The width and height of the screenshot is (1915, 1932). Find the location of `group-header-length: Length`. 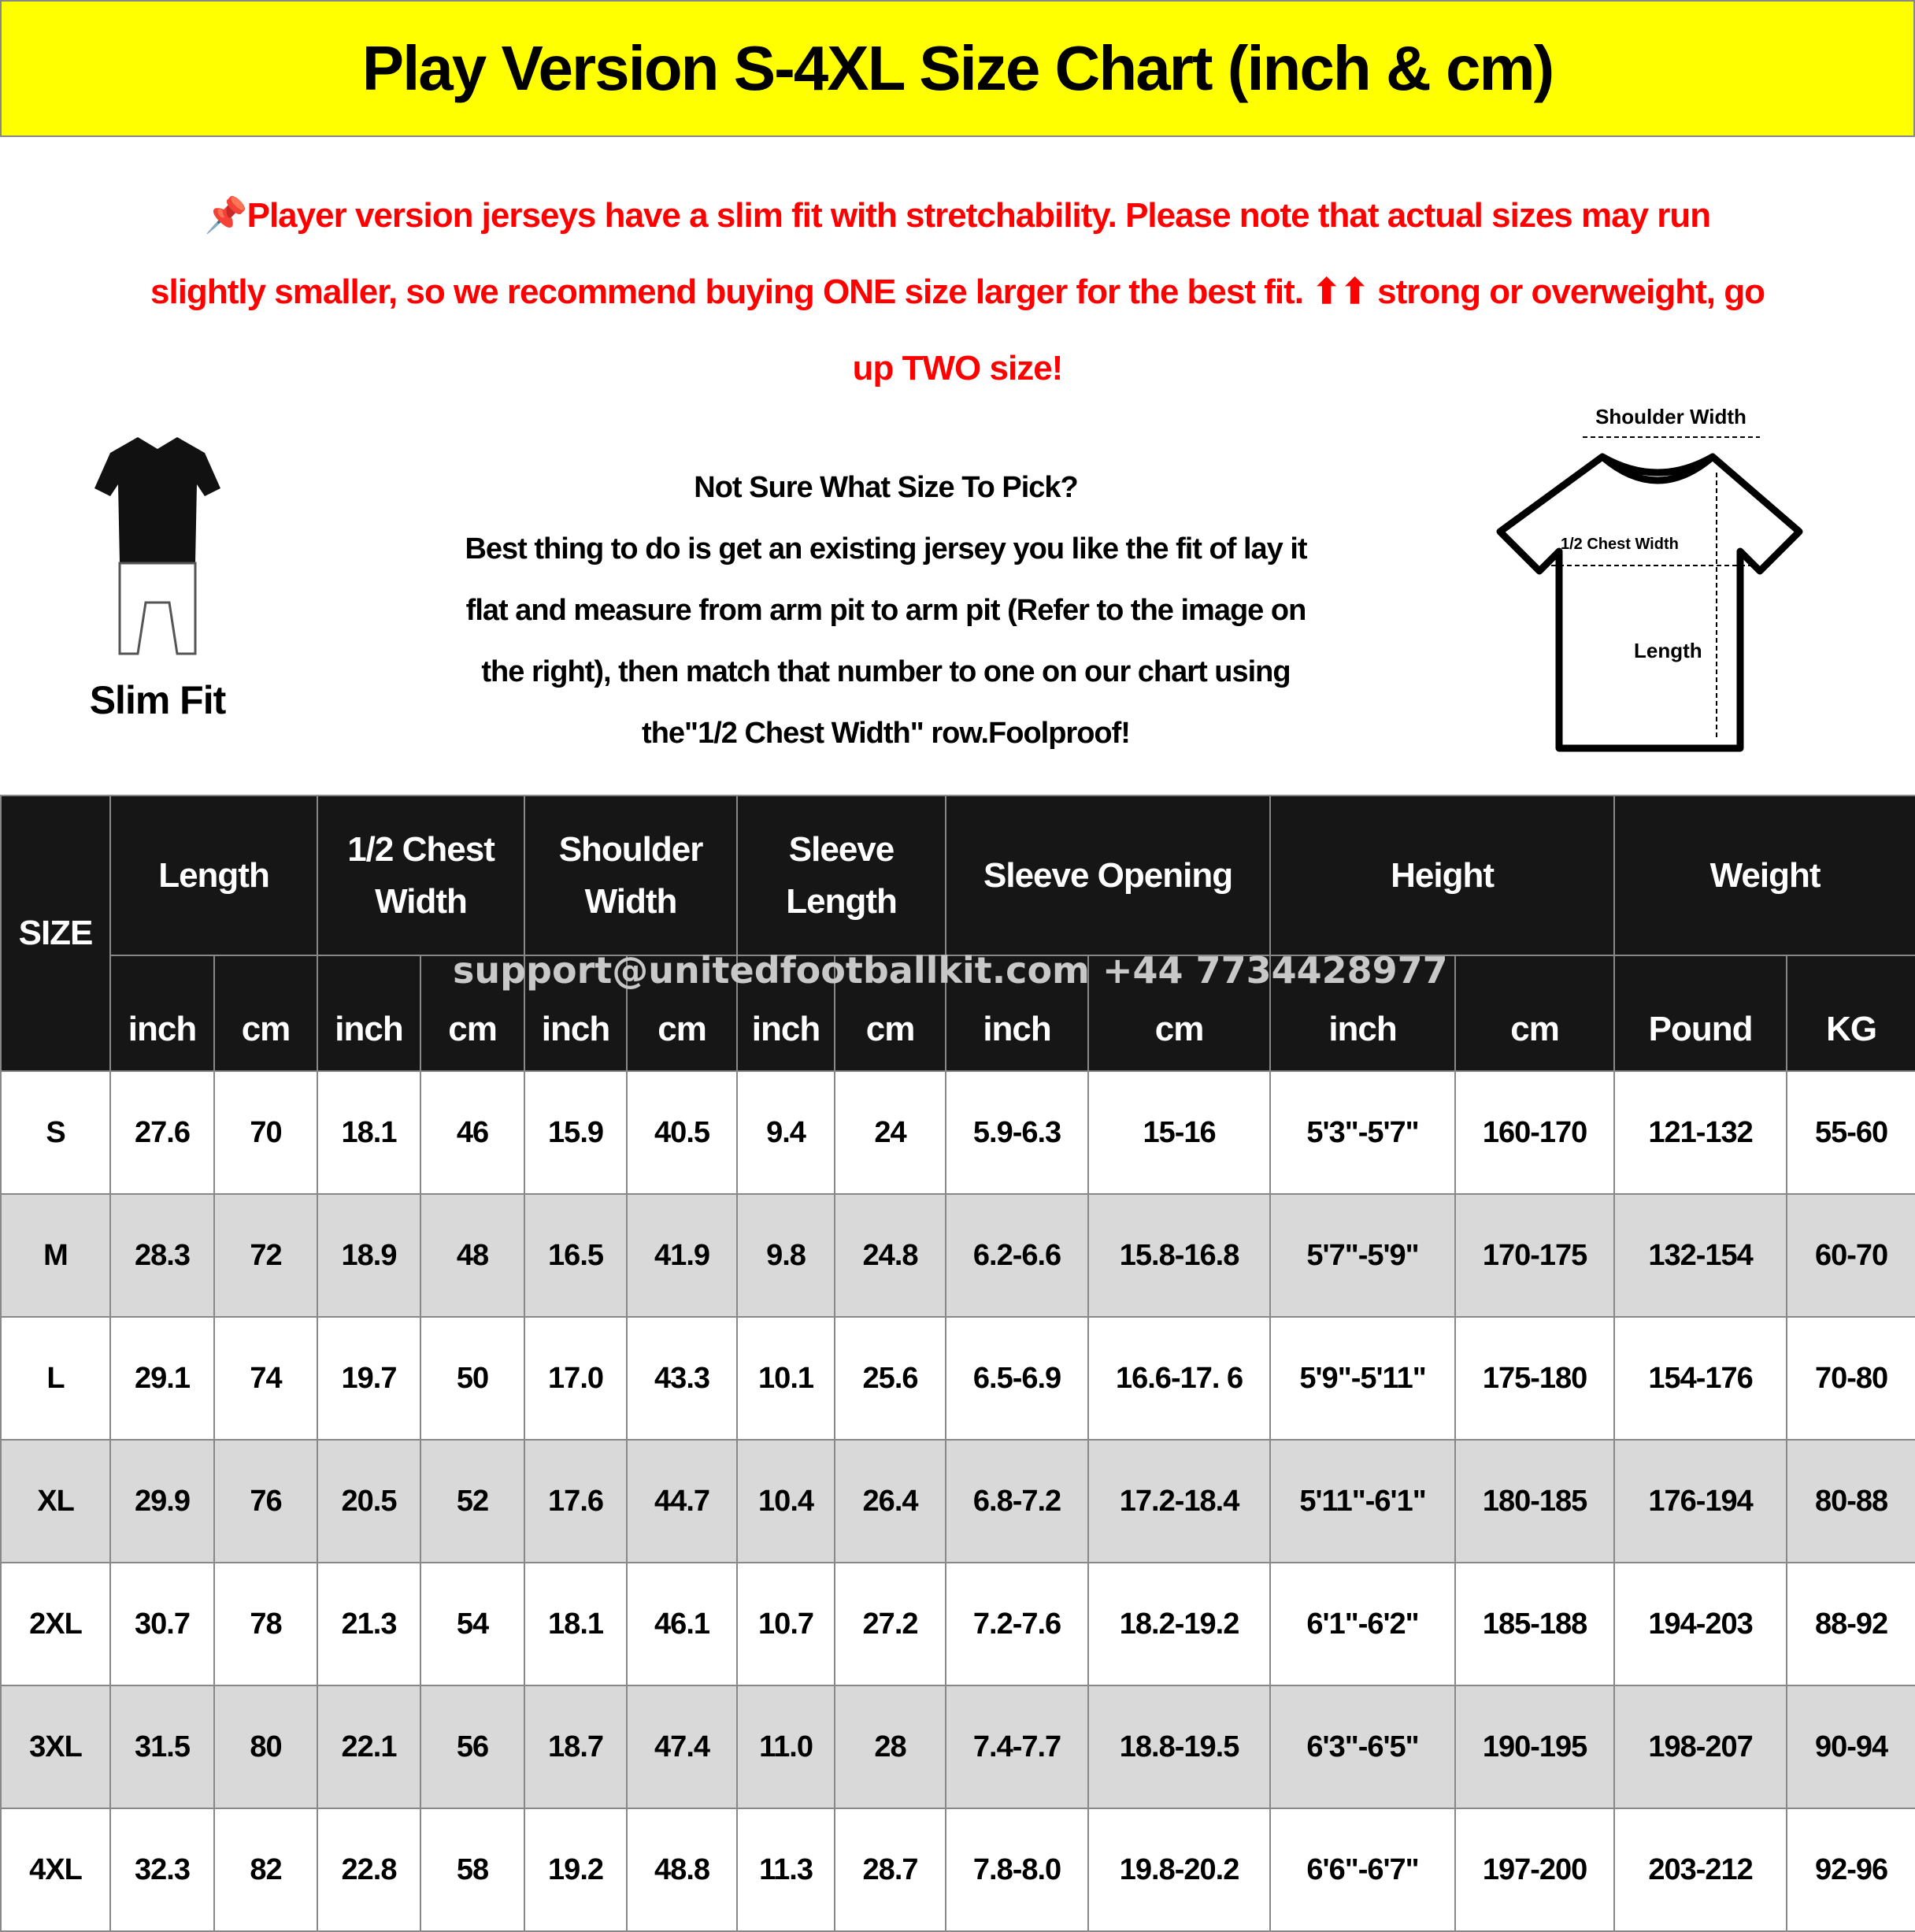

group-header-length: Length is located at coordinates (214, 876).